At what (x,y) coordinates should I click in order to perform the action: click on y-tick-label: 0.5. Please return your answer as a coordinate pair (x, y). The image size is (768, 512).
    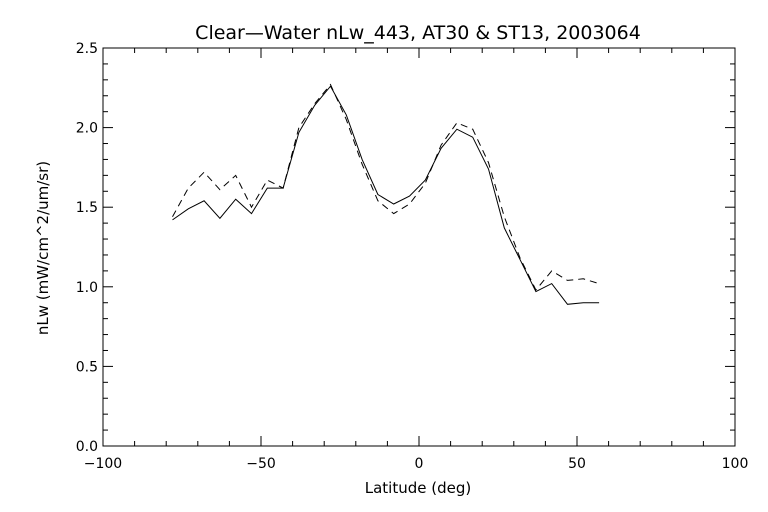
    Looking at the image, I should click on (87, 367).